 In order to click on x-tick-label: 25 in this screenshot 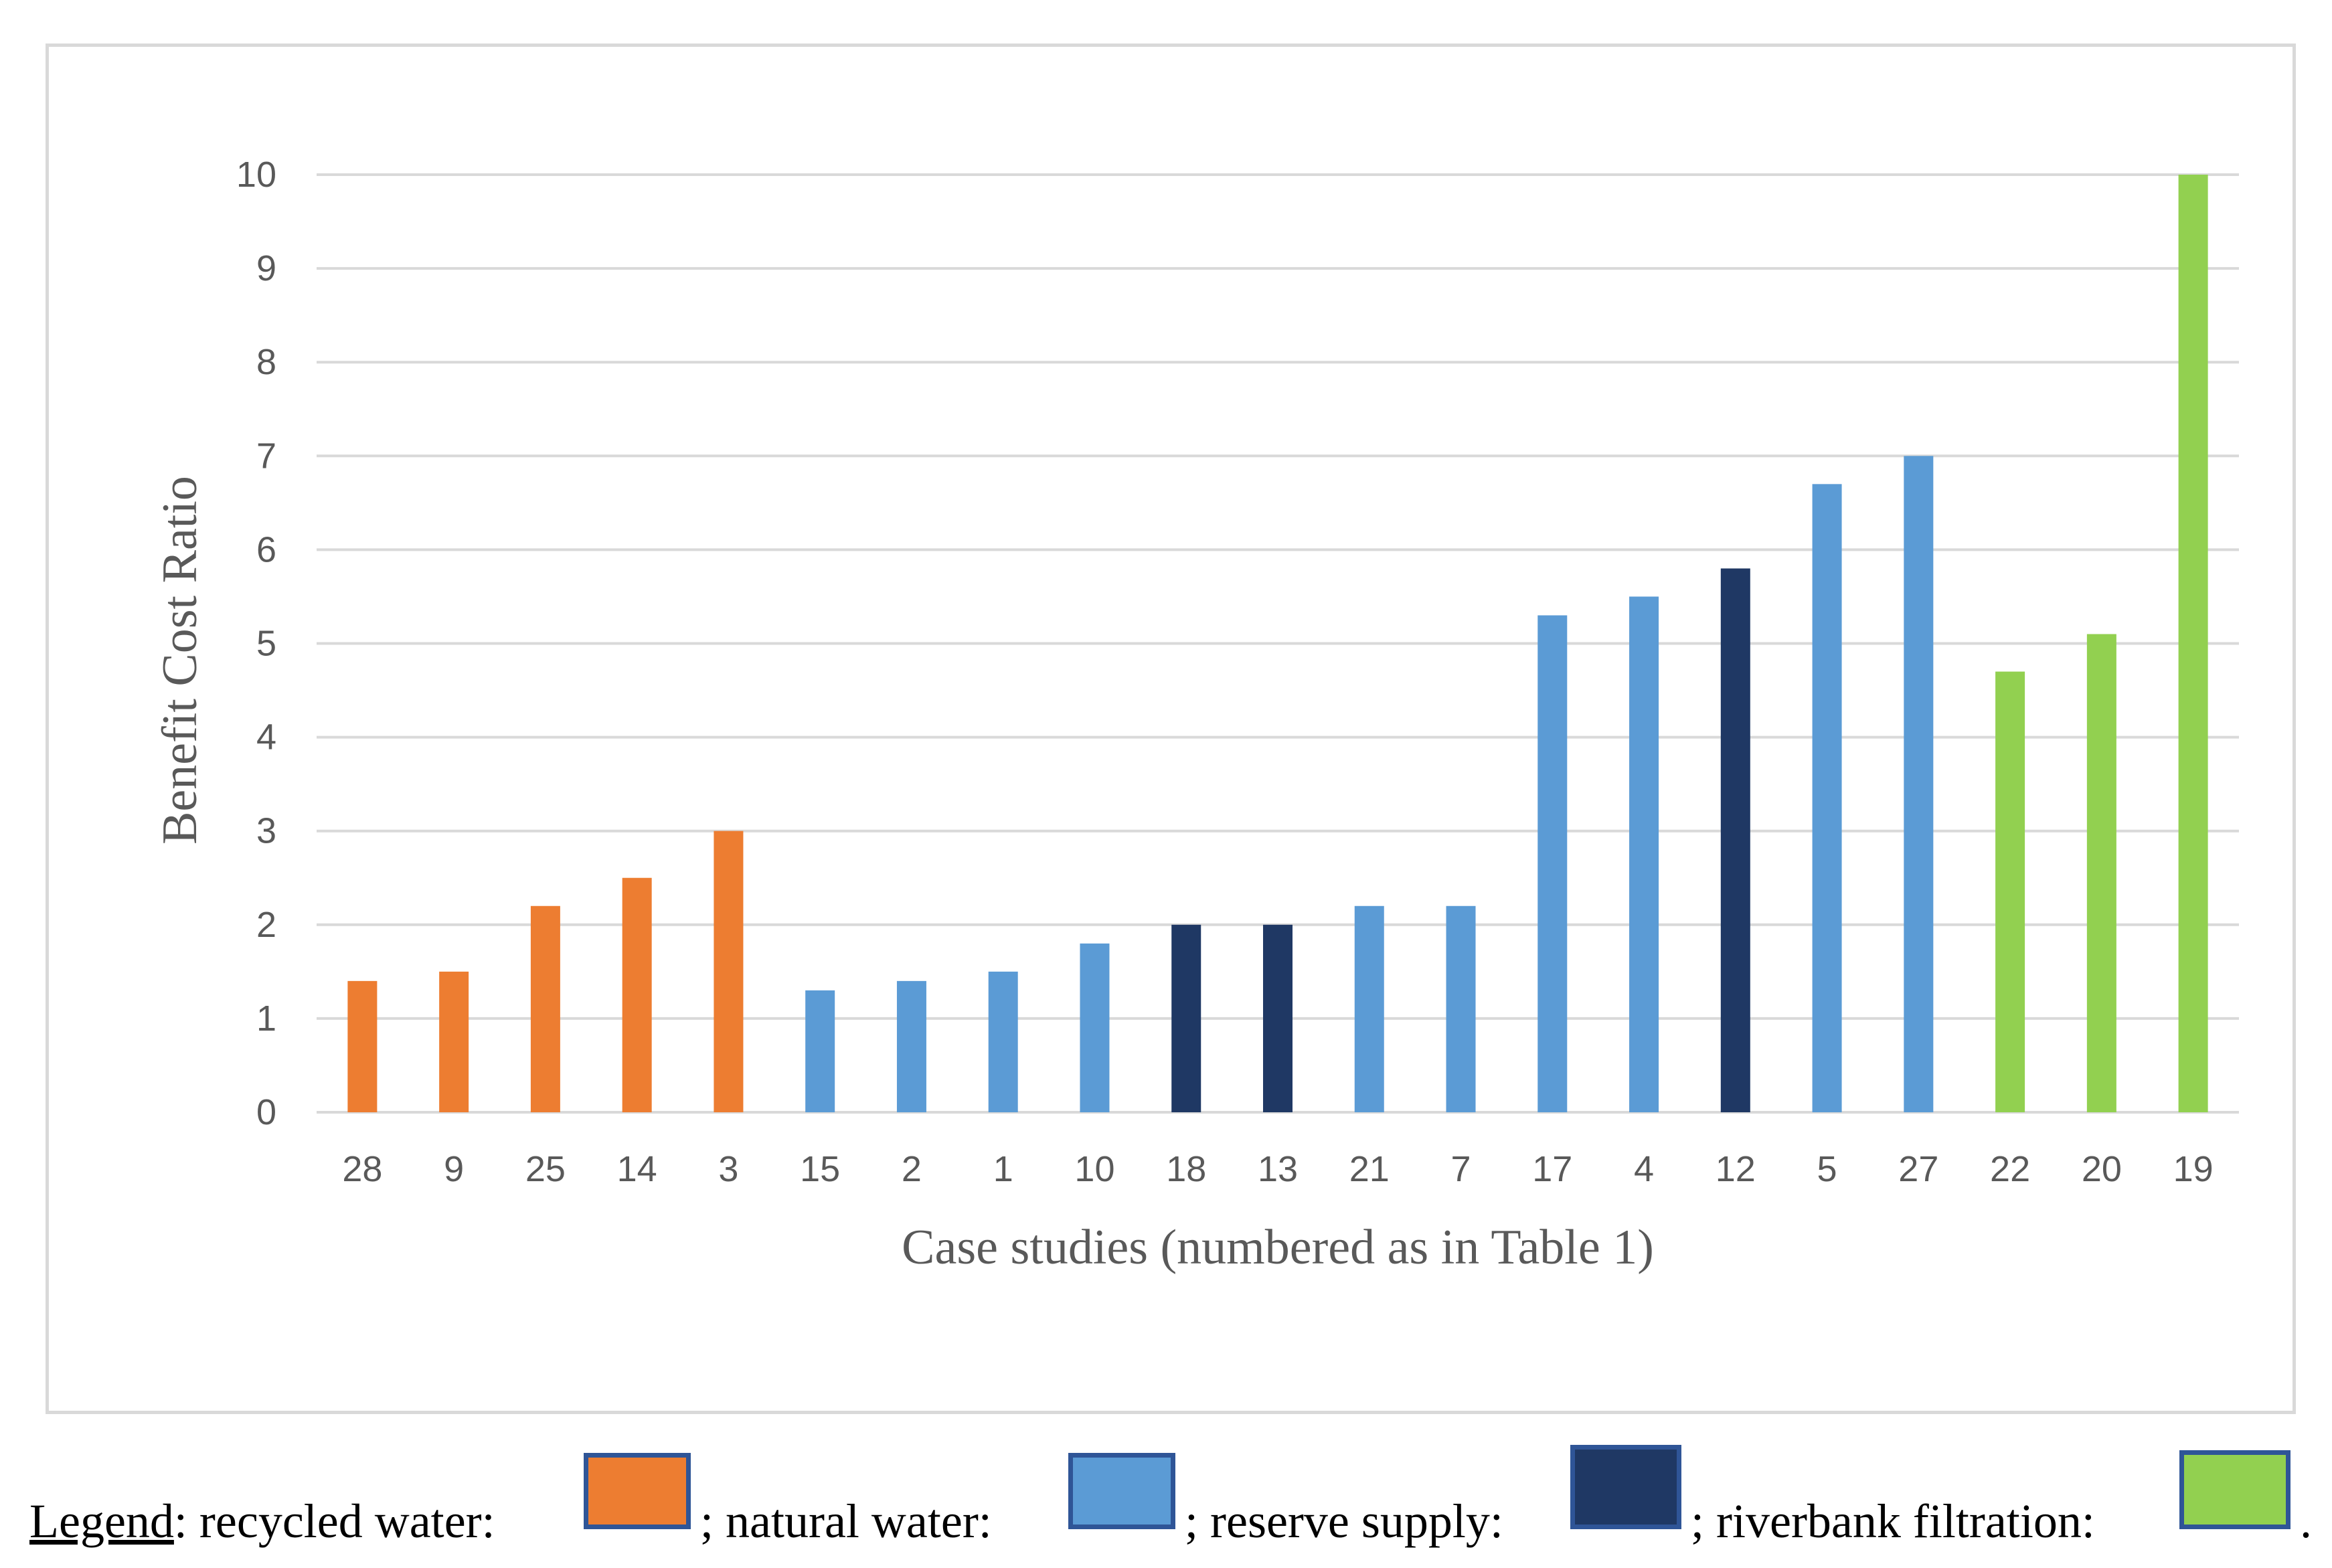, I will do `click(545, 1169)`.